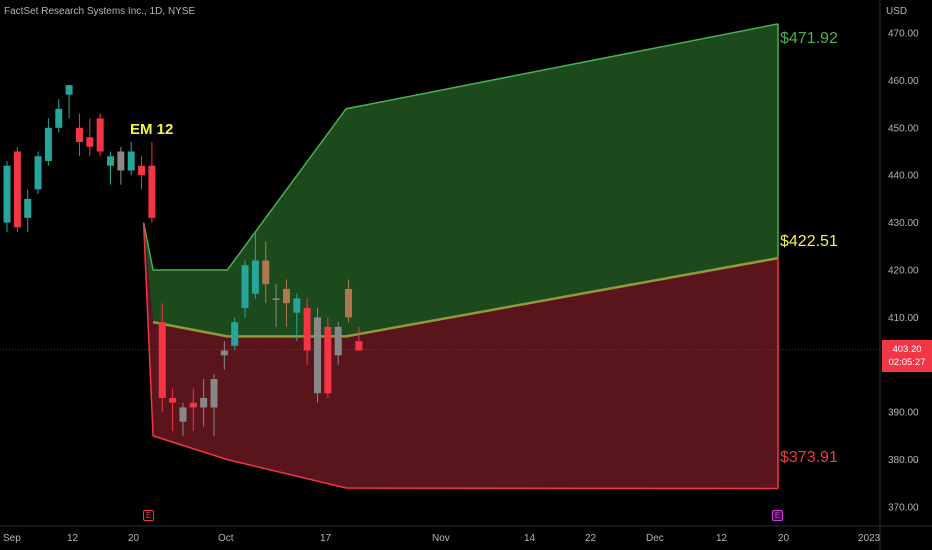 Image resolution: width=932 pixels, height=550 pixels. What do you see at coordinates (465, 297) in the screenshot?
I see `mid-line` at bounding box center [465, 297].